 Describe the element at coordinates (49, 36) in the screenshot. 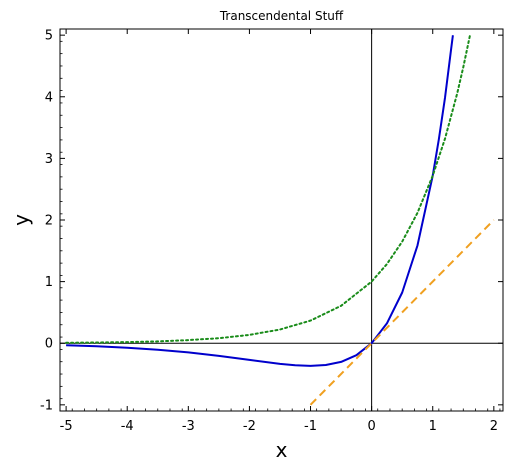

I see `y-tick-label: 5` at that location.